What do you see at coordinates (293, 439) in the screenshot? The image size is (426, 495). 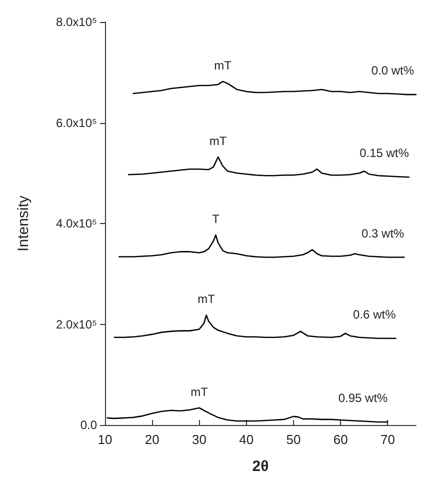 I see `x-tick-label: 50` at bounding box center [293, 439].